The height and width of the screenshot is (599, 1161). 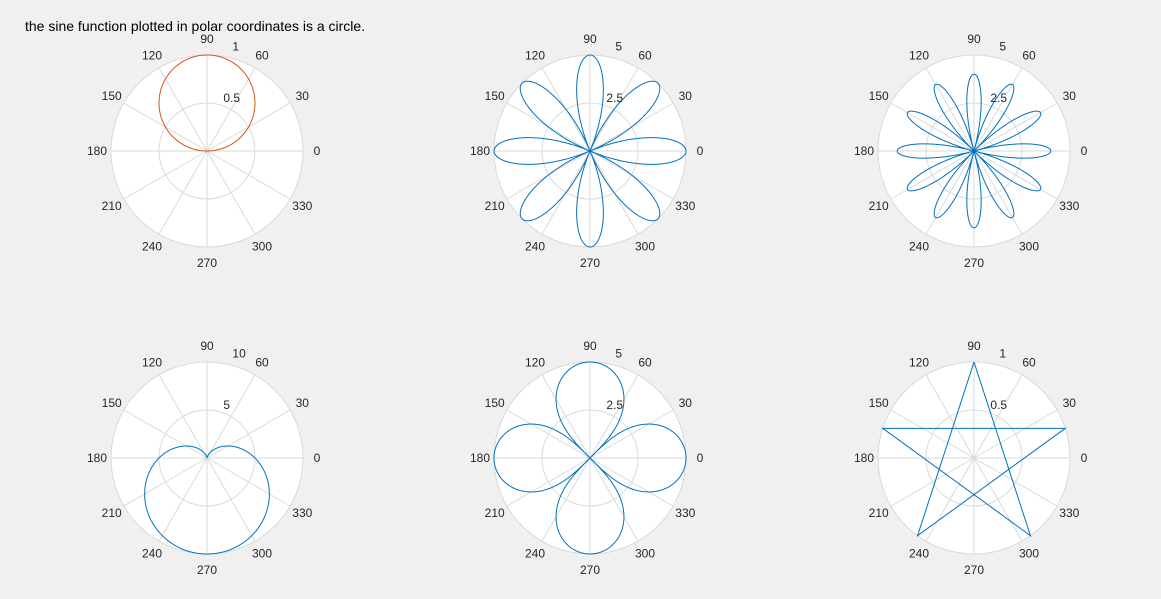 I want to click on polar-axes-2: 0 30 60 90 120 150 180 210 240 270 300 330 2.5 5, so click(x=587, y=151).